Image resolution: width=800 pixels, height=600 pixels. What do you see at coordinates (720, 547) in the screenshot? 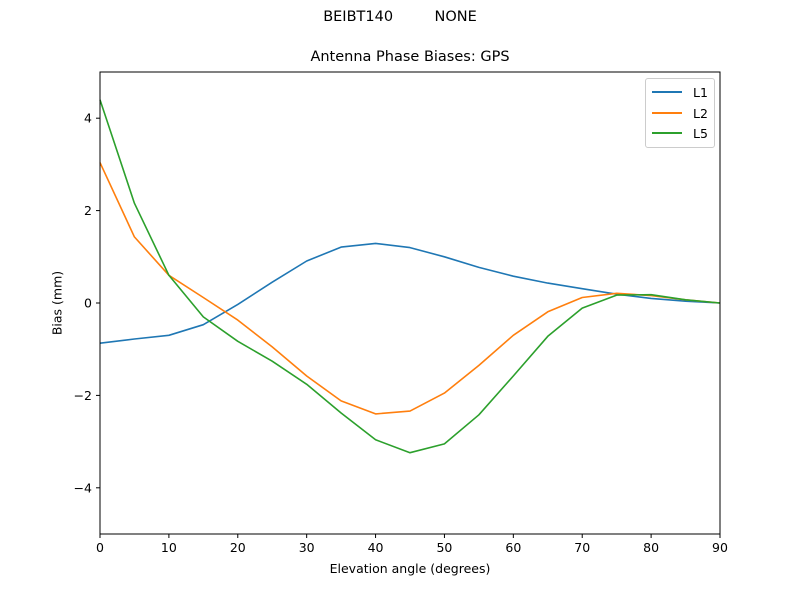
I see `x-tick-label: 90` at bounding box center [720, 547].